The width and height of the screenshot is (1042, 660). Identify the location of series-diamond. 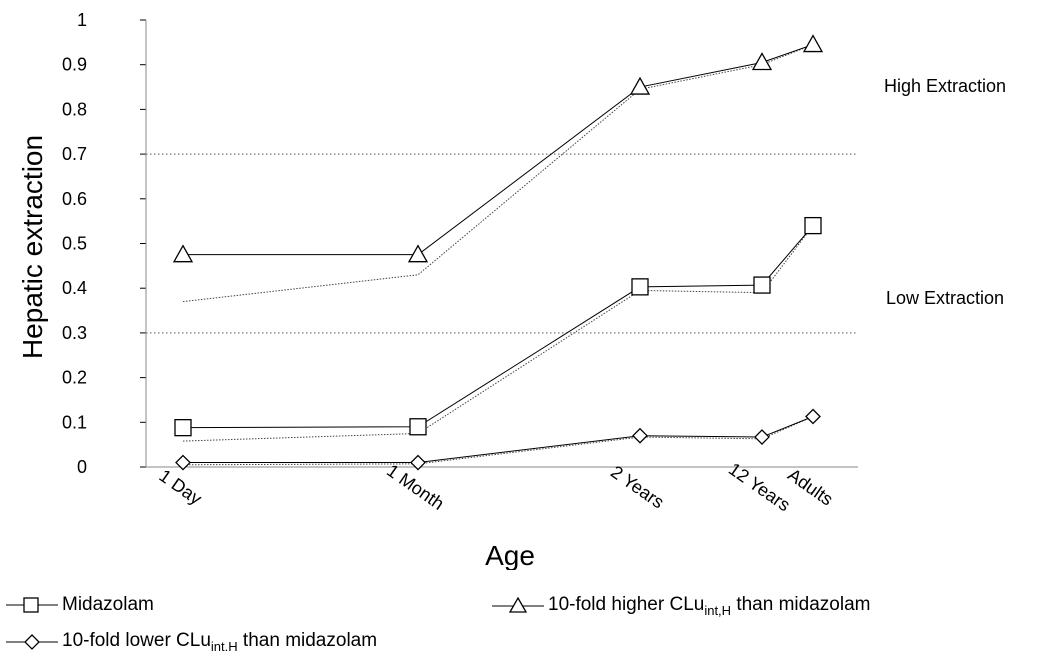
(498, 439).